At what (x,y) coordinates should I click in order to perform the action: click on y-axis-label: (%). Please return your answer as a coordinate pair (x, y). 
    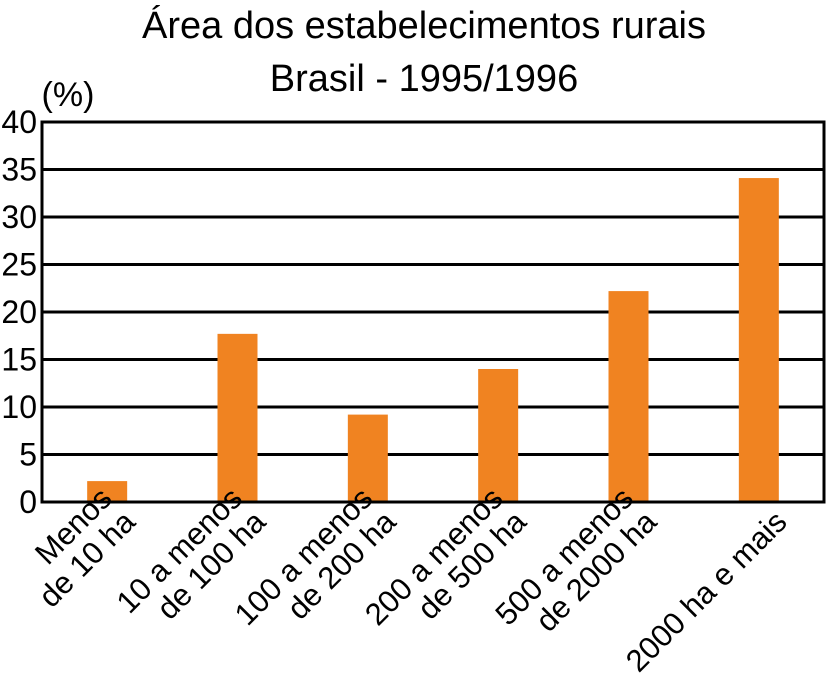
    Looking at the image, I should click on (68, 95).